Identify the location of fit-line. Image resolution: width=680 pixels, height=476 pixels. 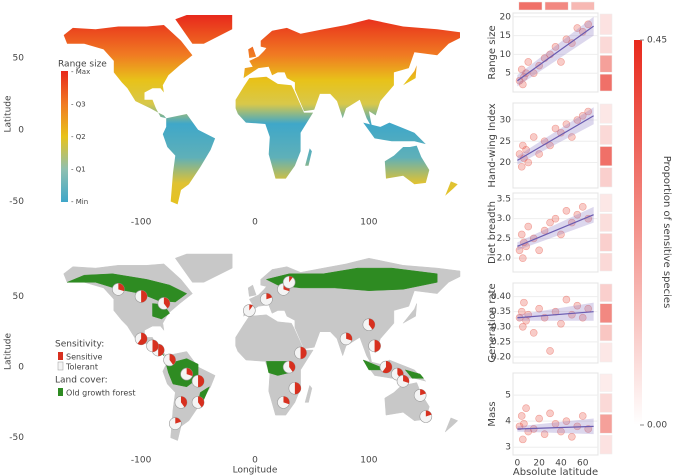
(555, 427).